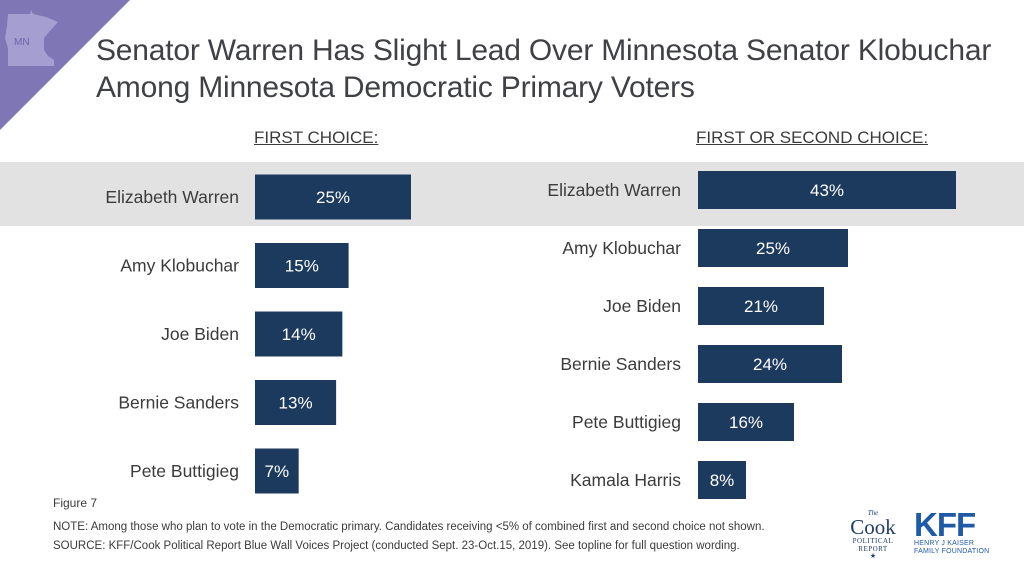  I want to click on first-or-second-value-label: 24%, so click(770, 364).